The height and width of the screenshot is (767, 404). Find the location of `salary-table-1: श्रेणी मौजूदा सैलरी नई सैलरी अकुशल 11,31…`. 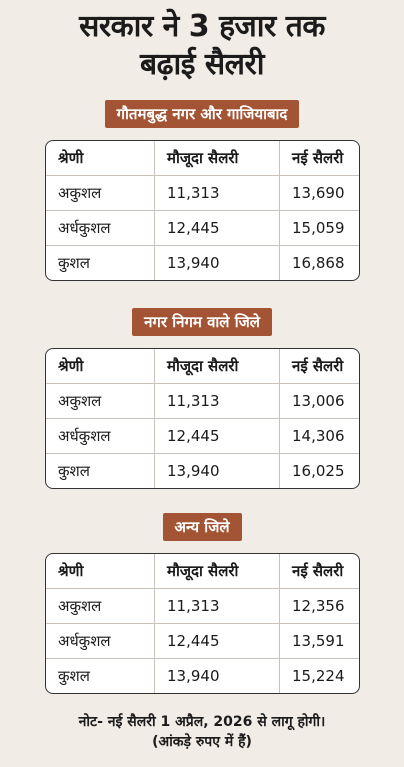

salary-table-1: श्रेणी मौजूदा सैलरी नई सैलरी अकुशल 11,31… is located at coordinates (202, 210).